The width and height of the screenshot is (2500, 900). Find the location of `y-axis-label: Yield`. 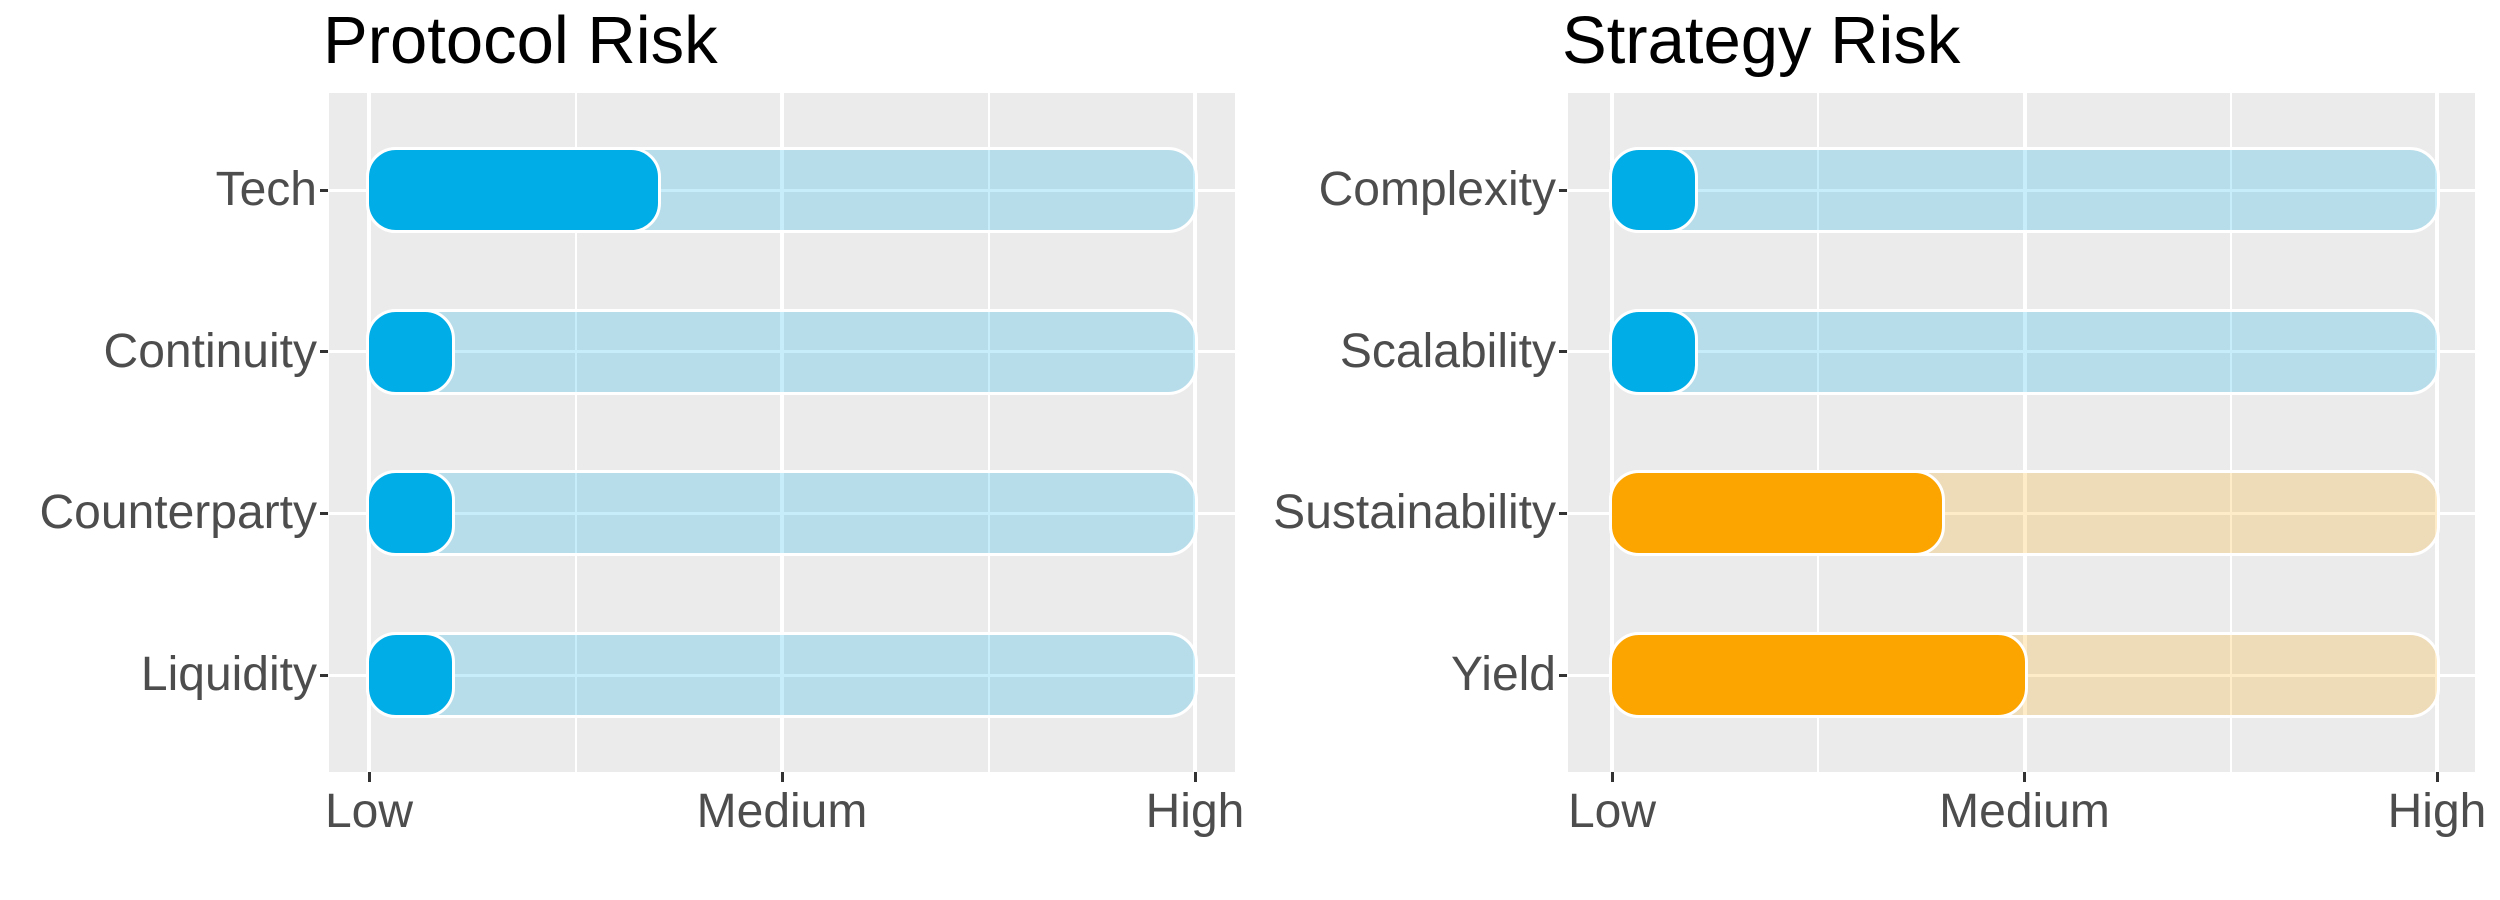

y-axis-label: Yield is located at coordinates (1503, 674).